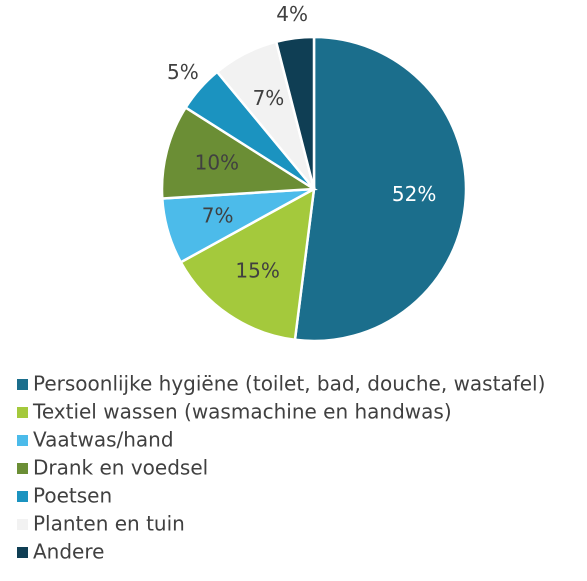 Image resolution: width=587 pixels, height=581 pixels. Describe the element at coordinates (120, 468) in the screenshot. I see `legend-label: Drank en voedsel` at that location.